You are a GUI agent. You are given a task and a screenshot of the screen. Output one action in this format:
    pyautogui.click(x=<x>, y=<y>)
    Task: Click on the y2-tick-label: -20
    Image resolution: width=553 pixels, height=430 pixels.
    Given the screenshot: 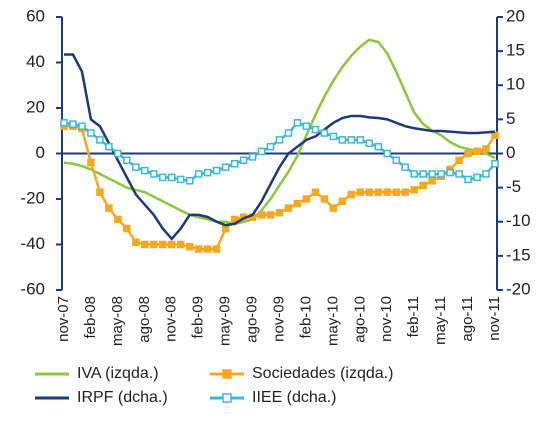 What is the action you would take?
    pyautogui.click(x=518, y=288)
    